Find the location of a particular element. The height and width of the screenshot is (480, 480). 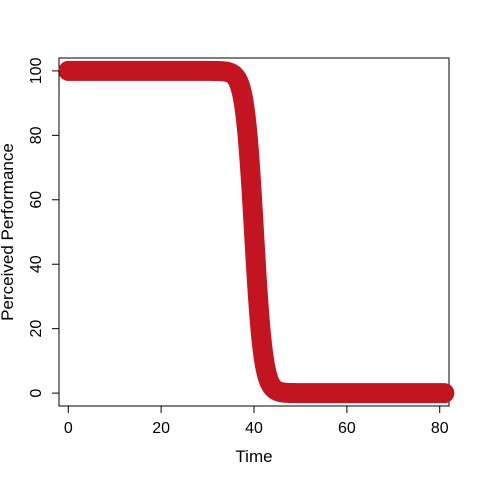

y-tick-label: 80 is located at coordinates (36, 135).